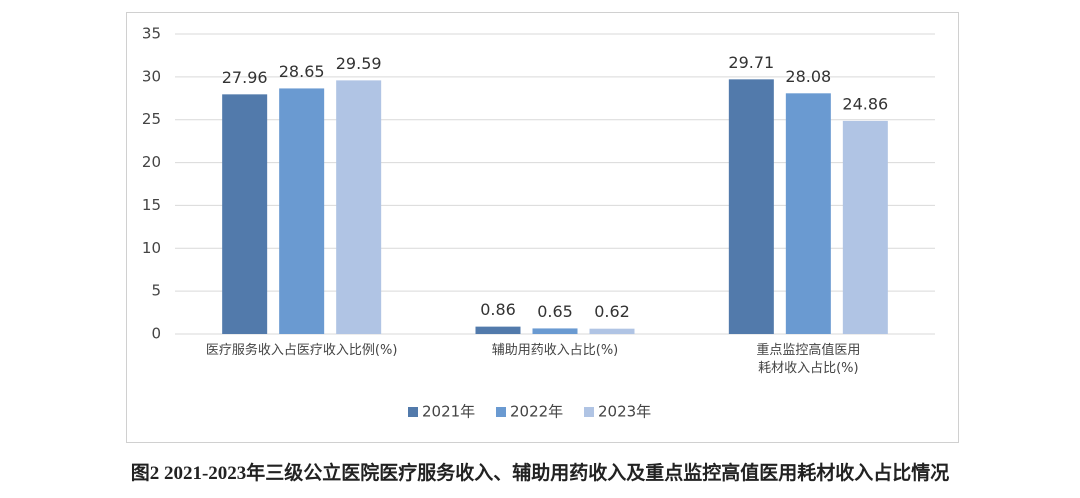  I want to click on data-label: 28.08, so click(808, 76).